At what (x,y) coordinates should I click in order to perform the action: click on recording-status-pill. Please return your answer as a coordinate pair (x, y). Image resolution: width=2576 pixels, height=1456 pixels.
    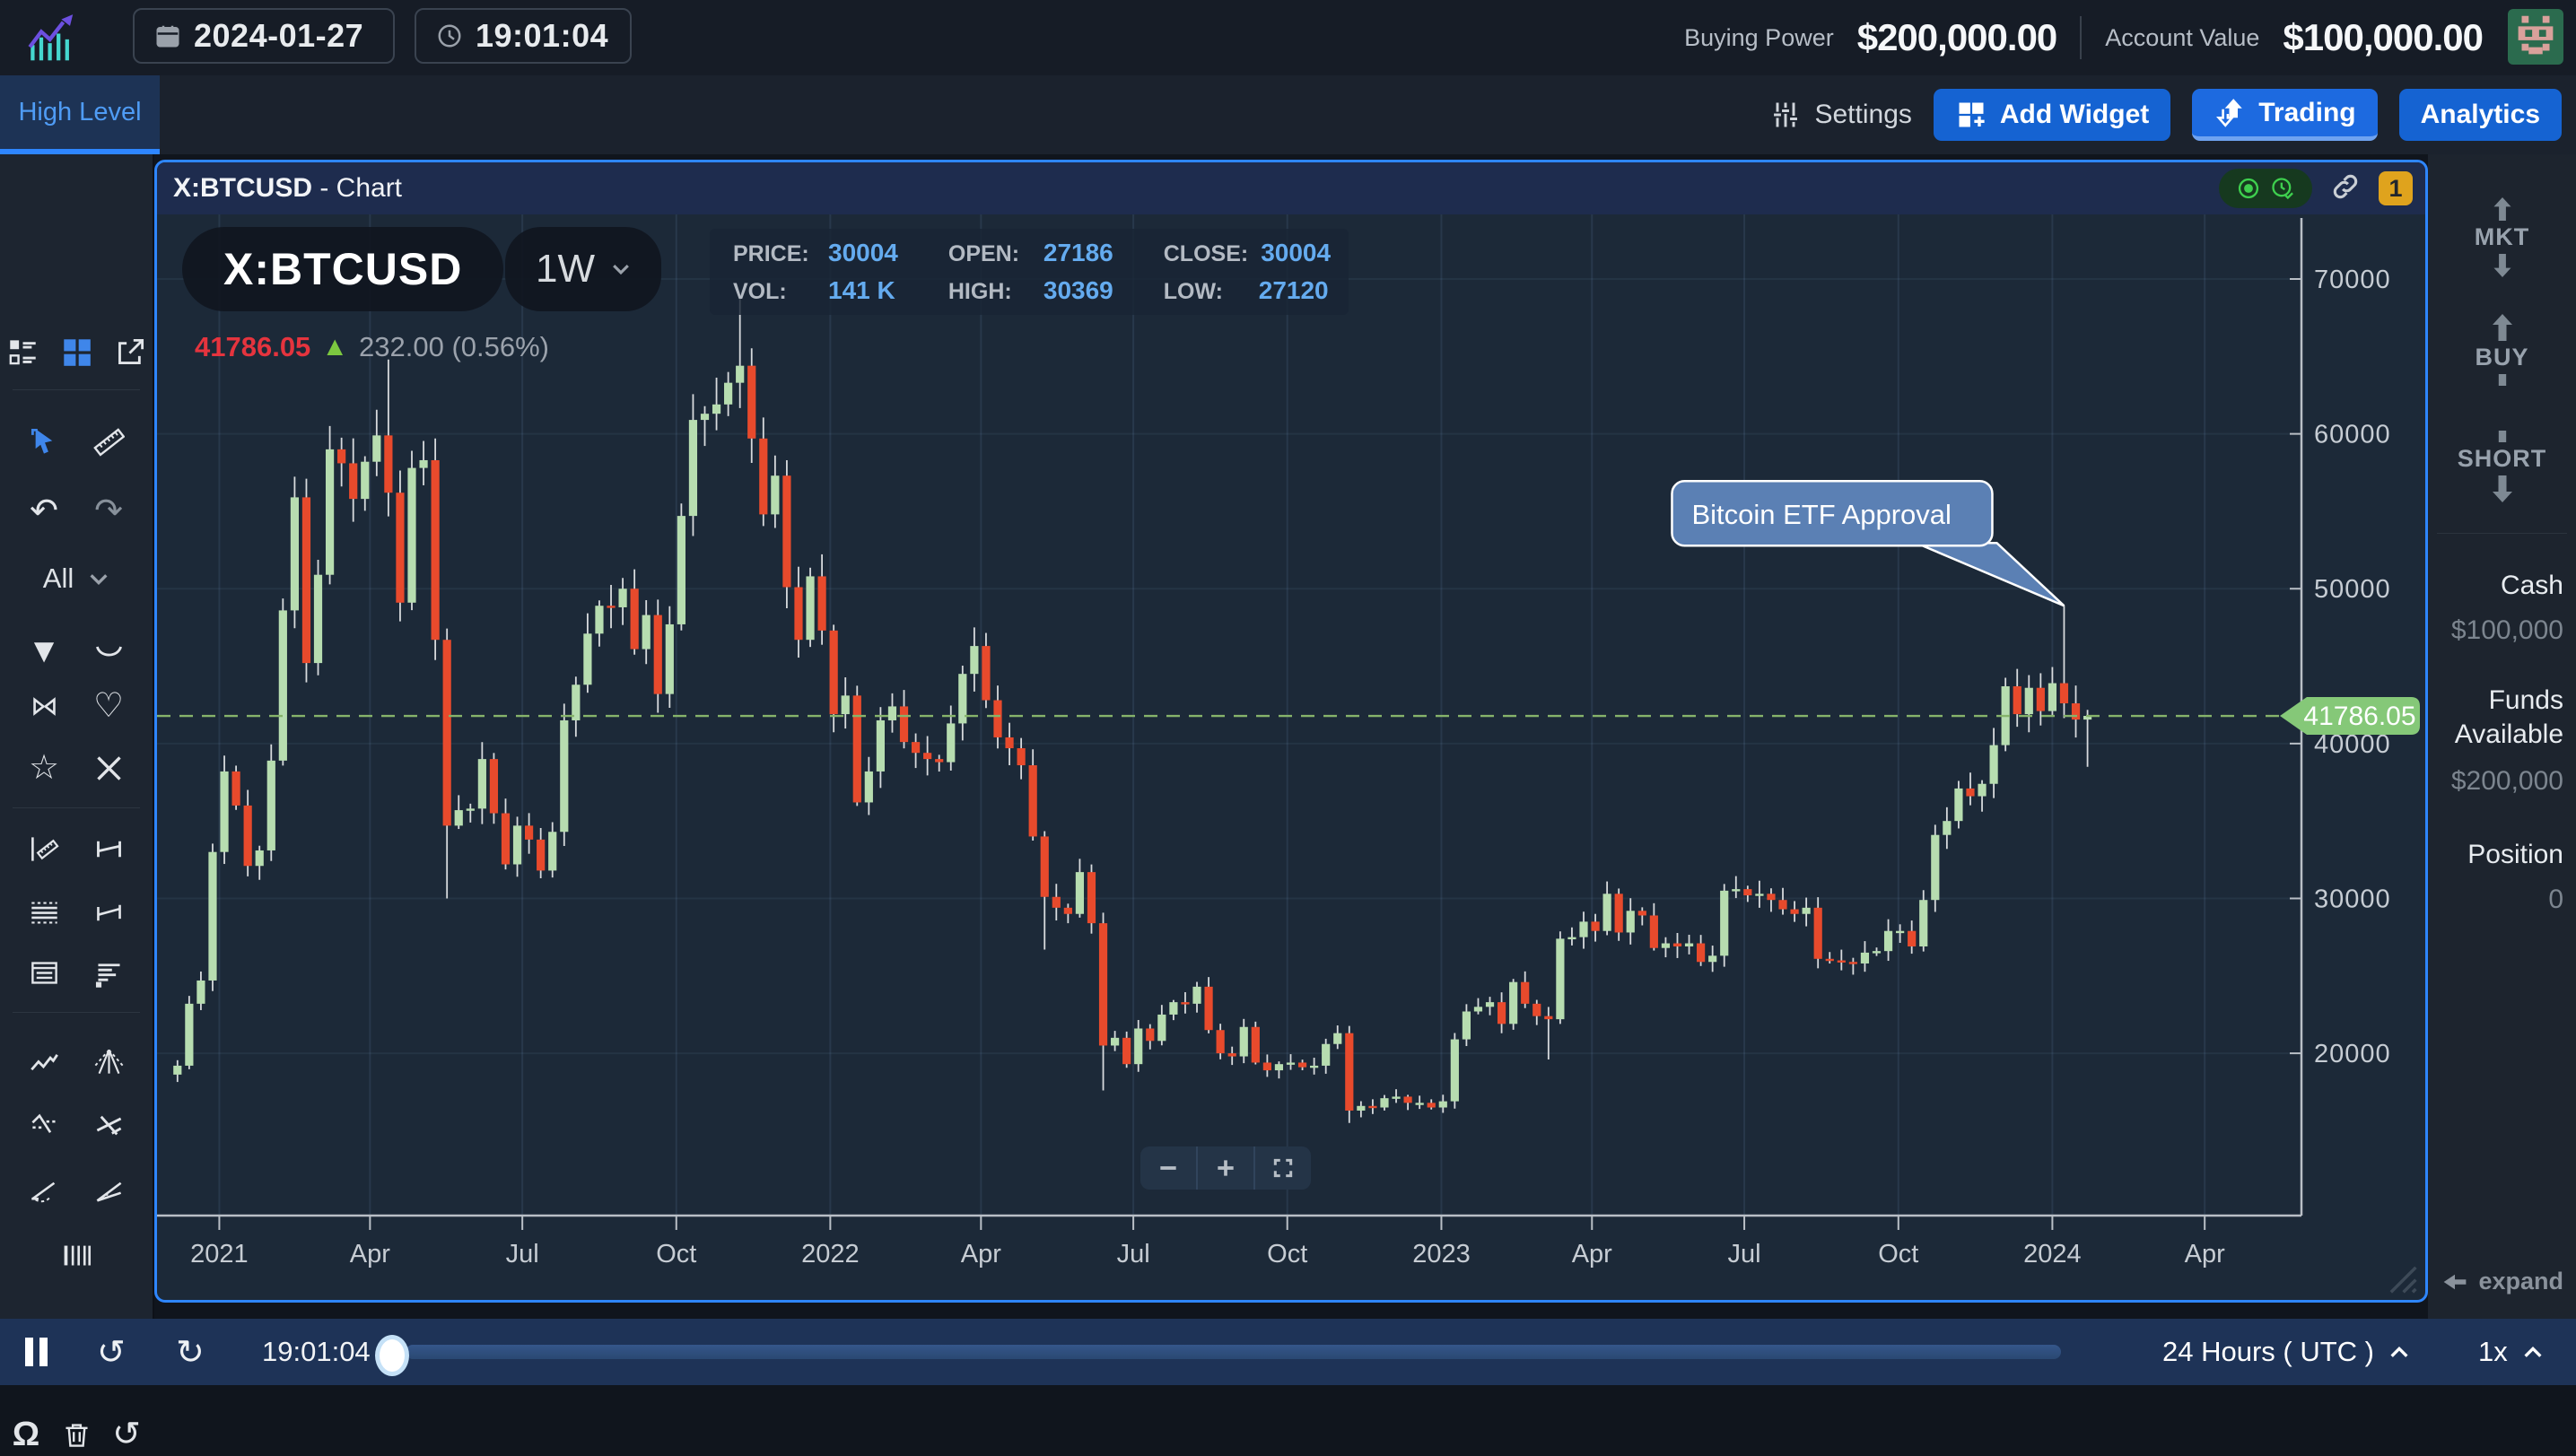
    Looking at the image, I should click on (2265, 188).